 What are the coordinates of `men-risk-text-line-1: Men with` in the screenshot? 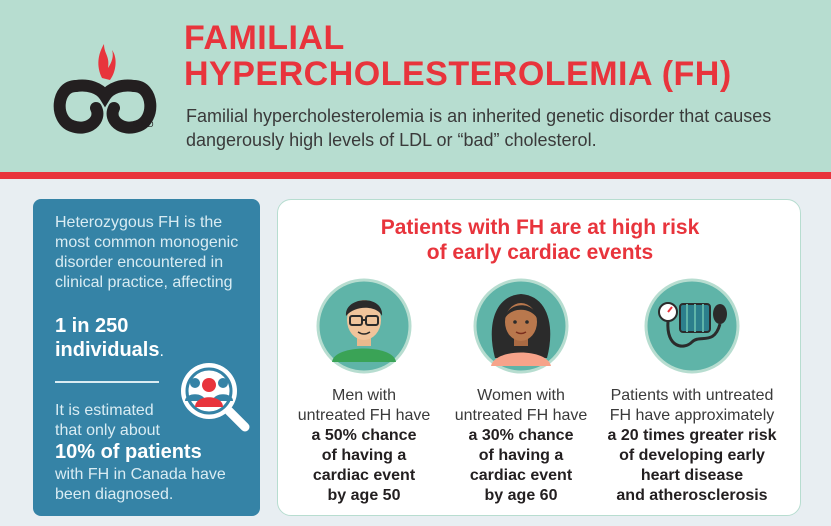 It's located at (364, 395).